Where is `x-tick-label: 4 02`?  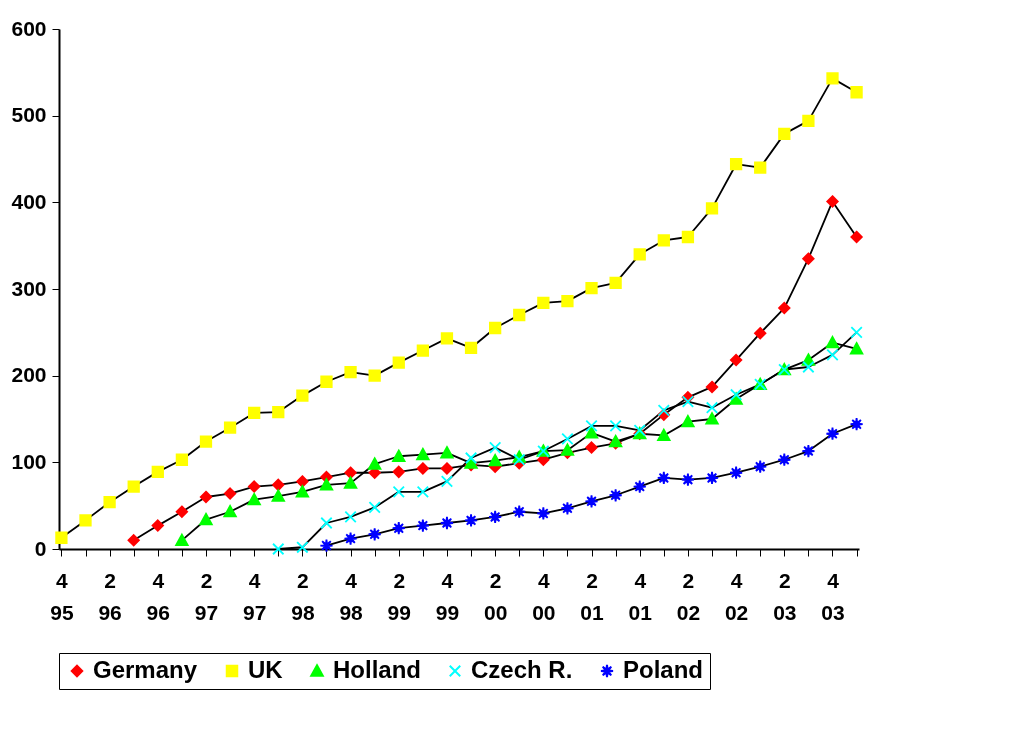
x-tick-label: 4 02 is located at coordinates (736, 596).